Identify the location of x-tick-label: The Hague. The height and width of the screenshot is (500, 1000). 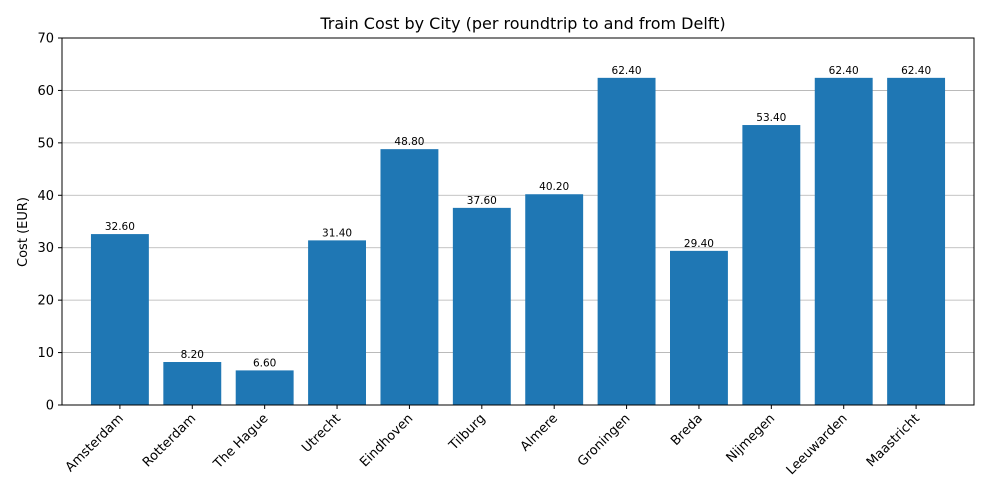
(240, 441).